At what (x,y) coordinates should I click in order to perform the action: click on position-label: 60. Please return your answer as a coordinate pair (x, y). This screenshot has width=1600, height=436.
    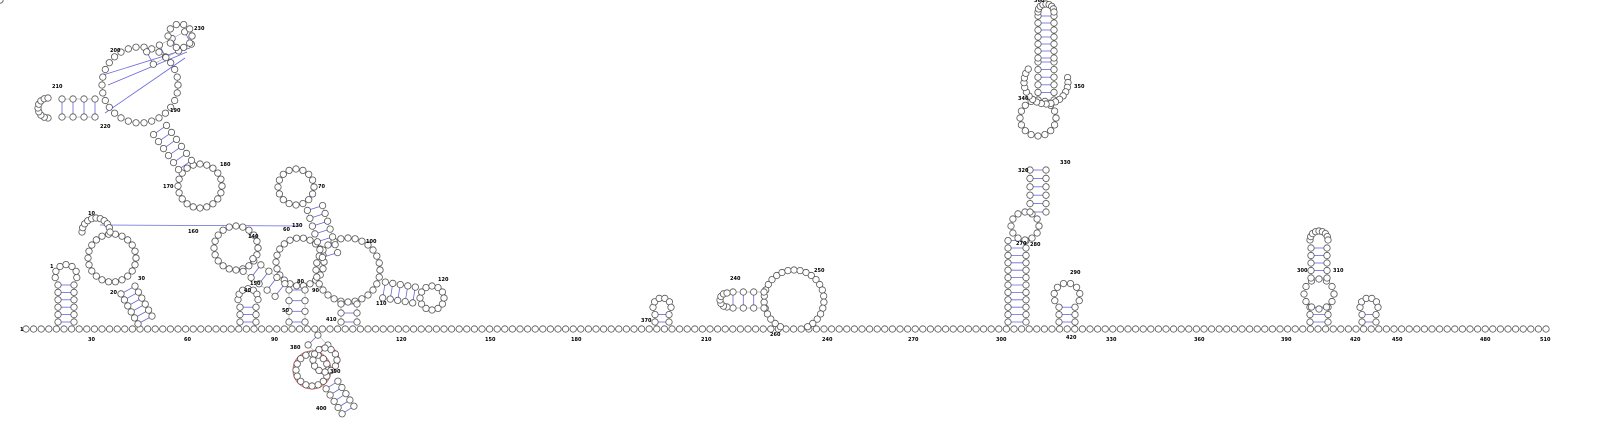
    Looking at the image, I should click on (187, 340).